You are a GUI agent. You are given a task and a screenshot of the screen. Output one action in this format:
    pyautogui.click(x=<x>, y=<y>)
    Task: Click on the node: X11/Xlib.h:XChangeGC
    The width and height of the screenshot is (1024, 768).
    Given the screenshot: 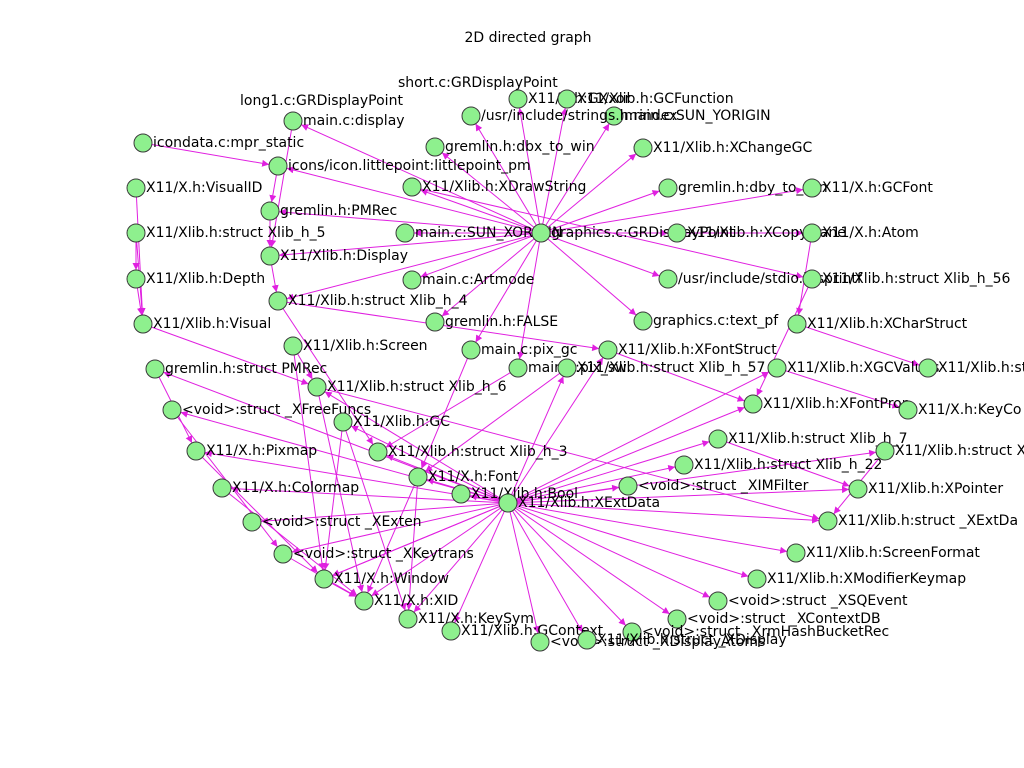 What is the action you would take?
    pyautogui.click(x=722, y=148)
    